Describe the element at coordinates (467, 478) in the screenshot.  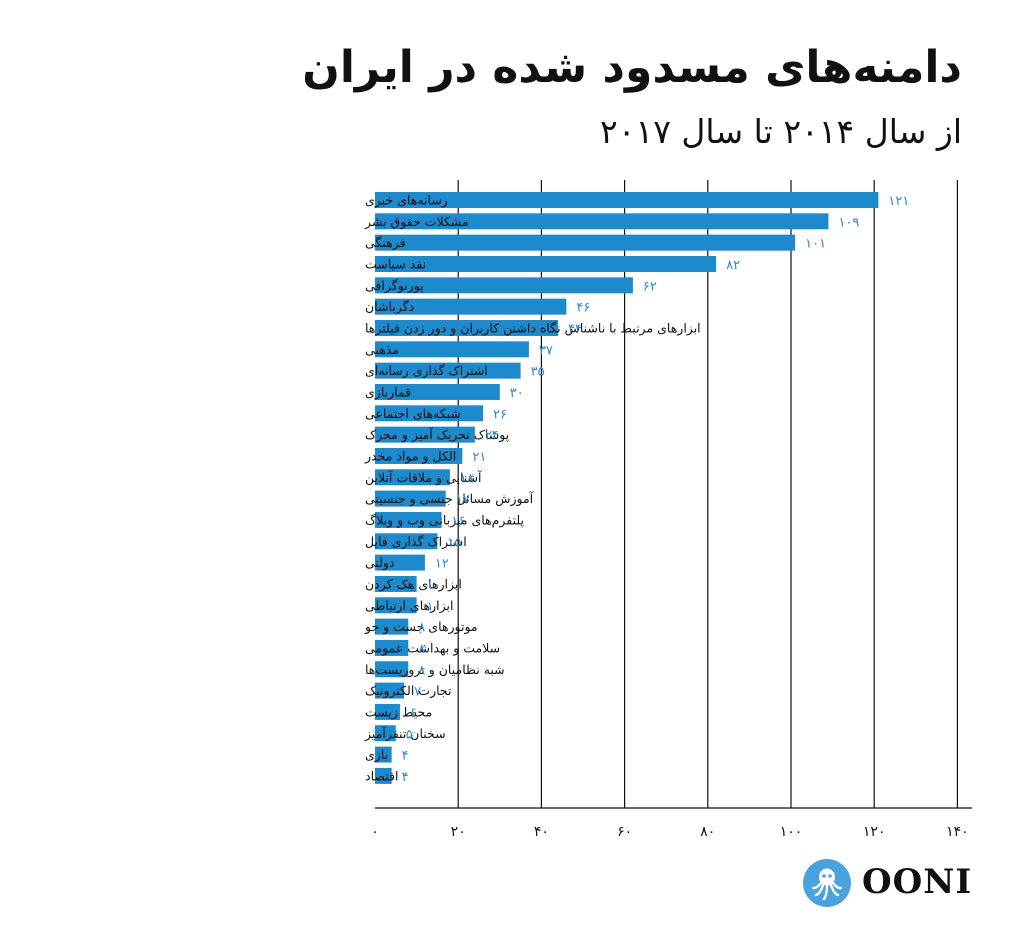
I see `data-label: ۱۸` at that location.